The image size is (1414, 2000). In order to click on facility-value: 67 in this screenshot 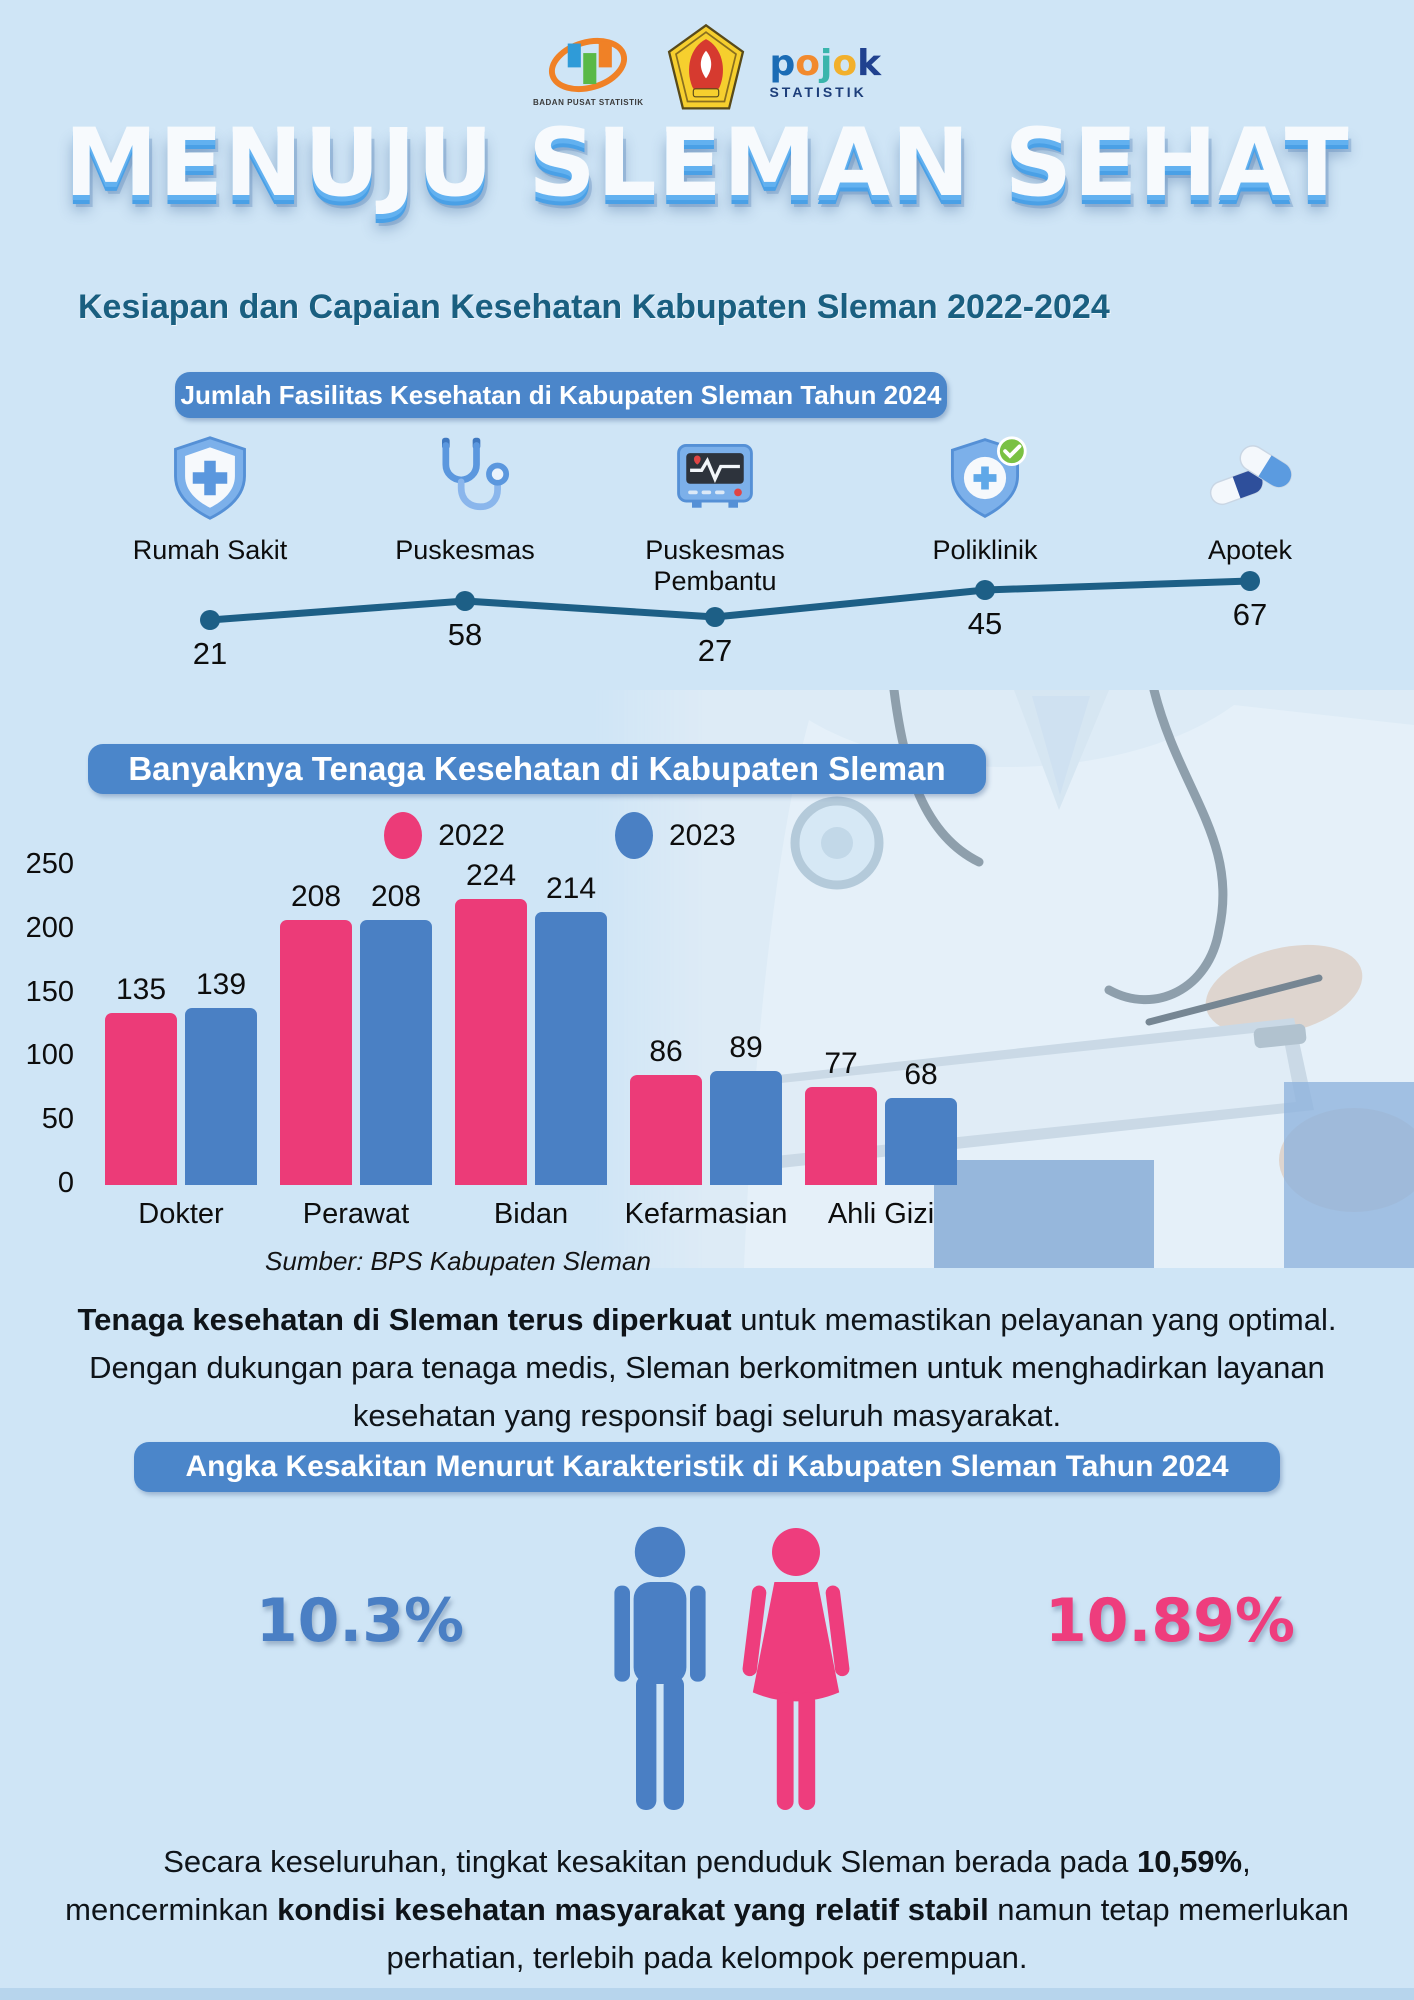, I will do `click(1250, 614)`.